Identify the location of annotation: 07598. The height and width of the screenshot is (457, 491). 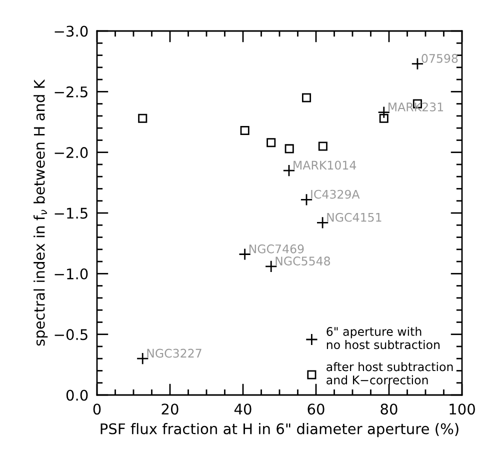
(440, 58).